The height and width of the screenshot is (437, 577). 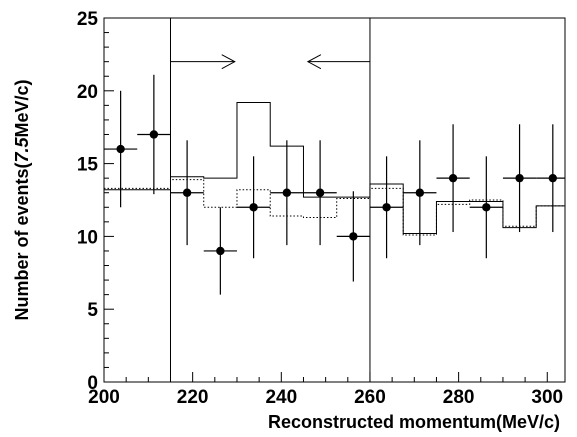 I want to click on y-tick-label: 25, so click(x=88, y=19).